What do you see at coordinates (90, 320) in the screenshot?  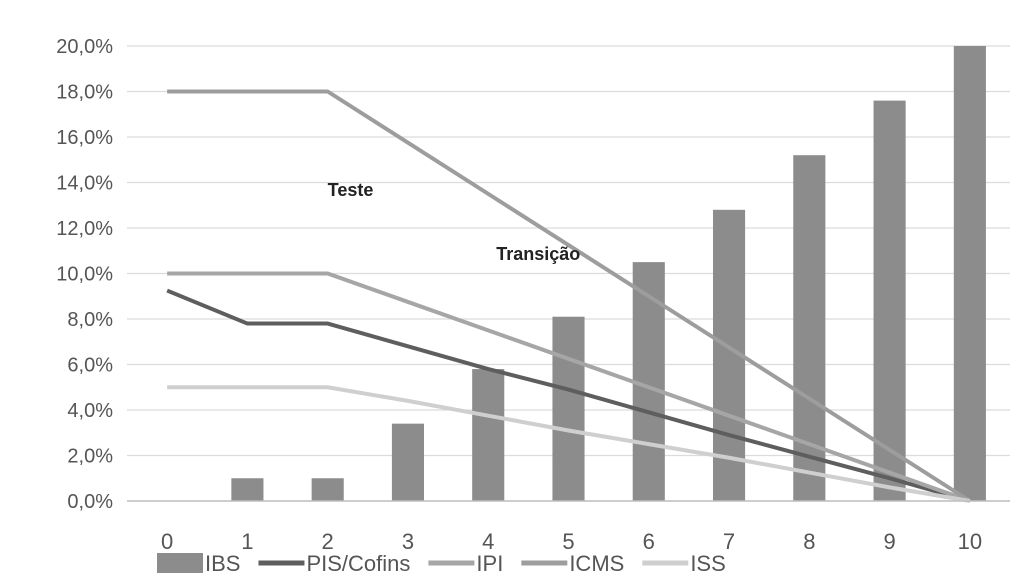 I see `y-tick-label: 8,0%` at bounding box center [90, 320].